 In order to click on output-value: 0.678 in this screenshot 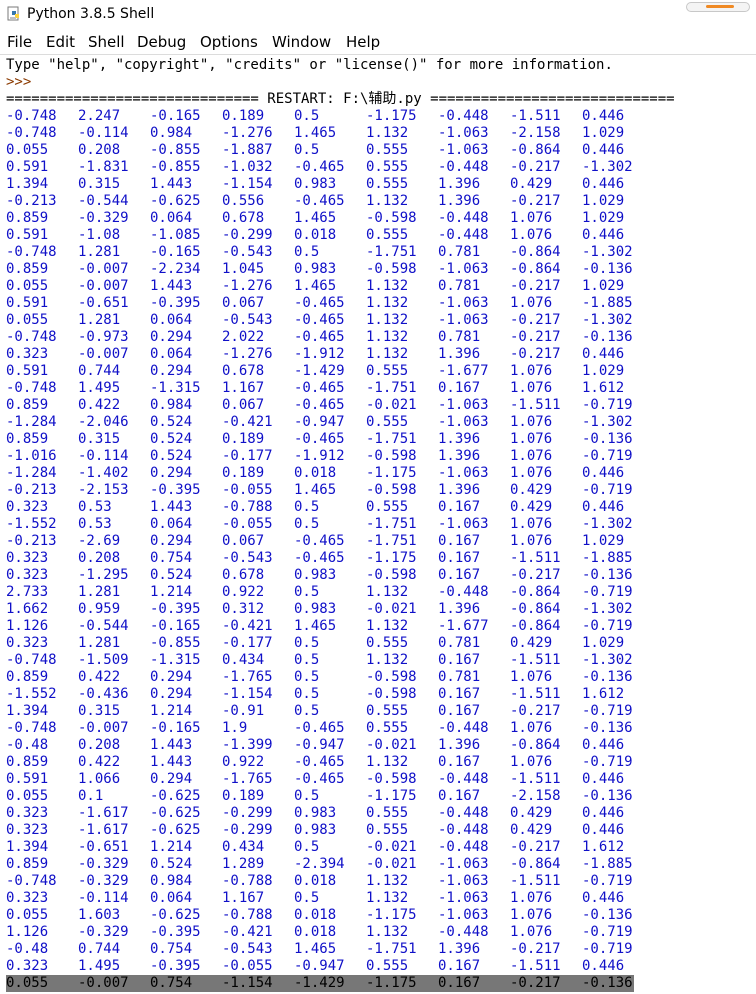, I will do `click(243, 575)`.